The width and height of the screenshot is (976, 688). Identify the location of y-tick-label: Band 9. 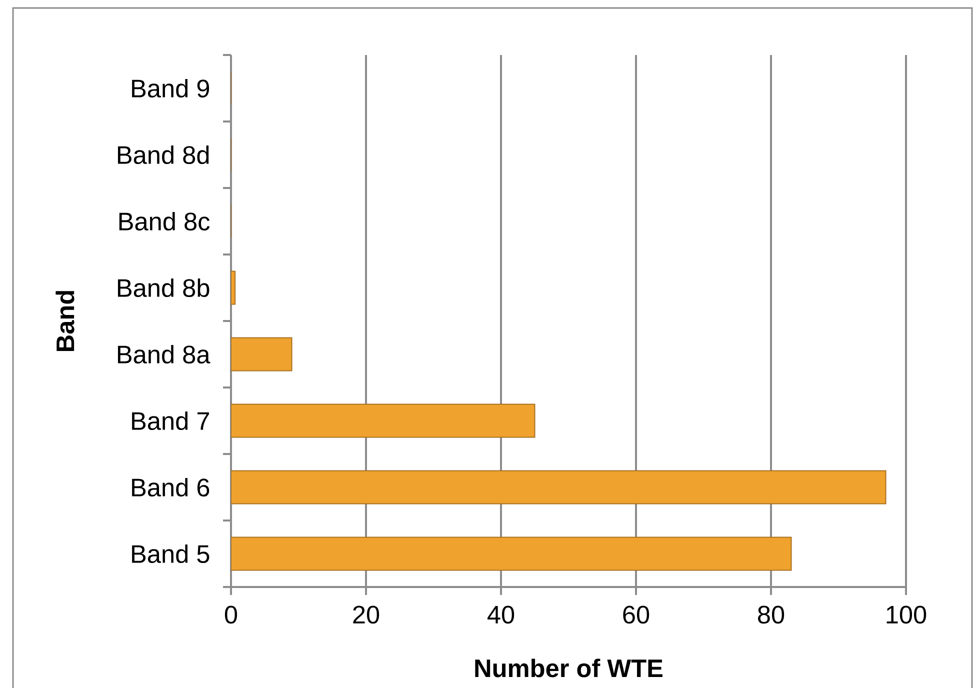
(171, 88).